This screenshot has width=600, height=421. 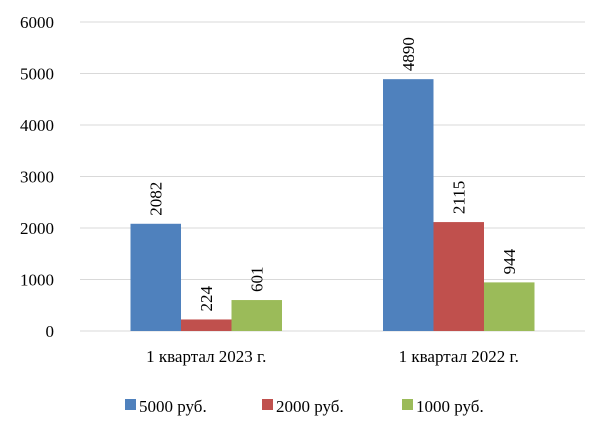 What do you see at coordinates (37, 125) in the screenshot?
I see `y-tick-label: 4000` at bounding box center [37, 125].